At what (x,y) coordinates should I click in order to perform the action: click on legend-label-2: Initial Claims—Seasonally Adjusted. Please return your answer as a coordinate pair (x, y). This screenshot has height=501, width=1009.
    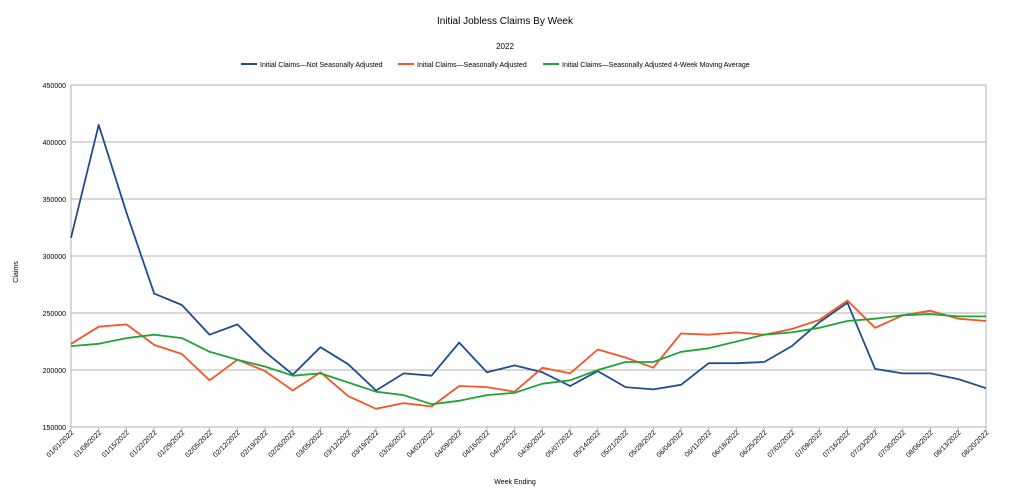
    Looking at the image, I should click on (472, 65).